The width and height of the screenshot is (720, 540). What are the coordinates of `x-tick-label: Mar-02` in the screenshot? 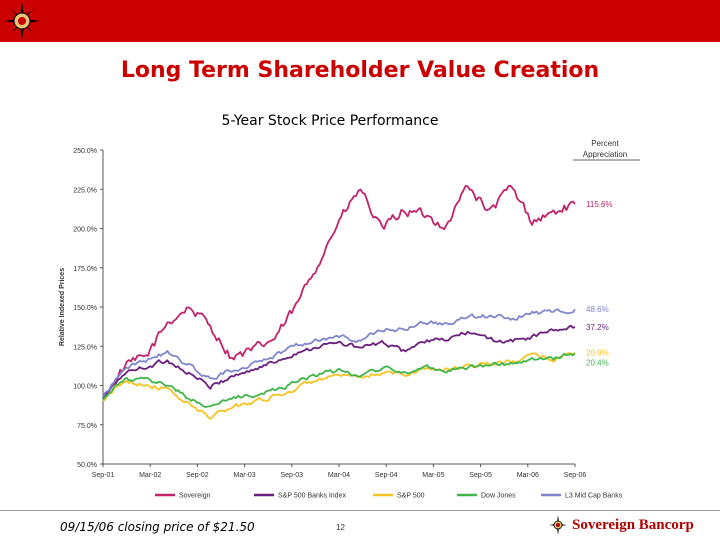 It's located at (150, 475).